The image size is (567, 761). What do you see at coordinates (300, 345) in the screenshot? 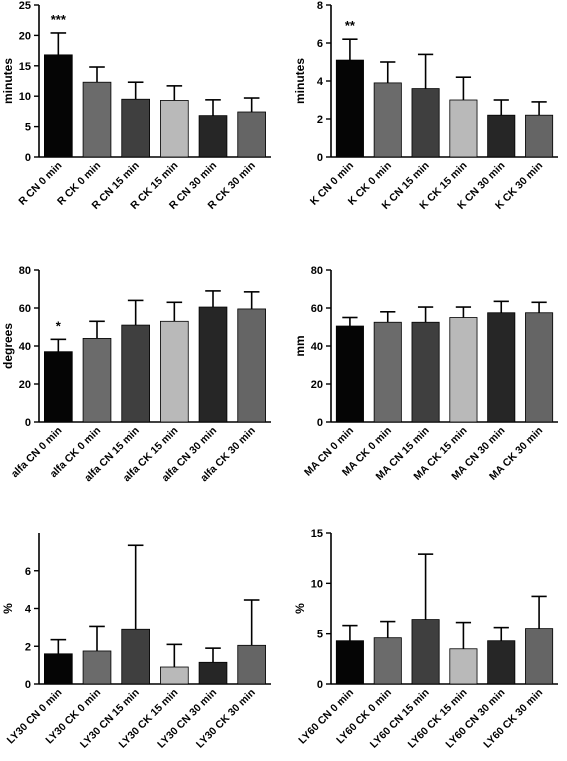
I see `y-axis-label: mm` at bounding box center [300, 345].